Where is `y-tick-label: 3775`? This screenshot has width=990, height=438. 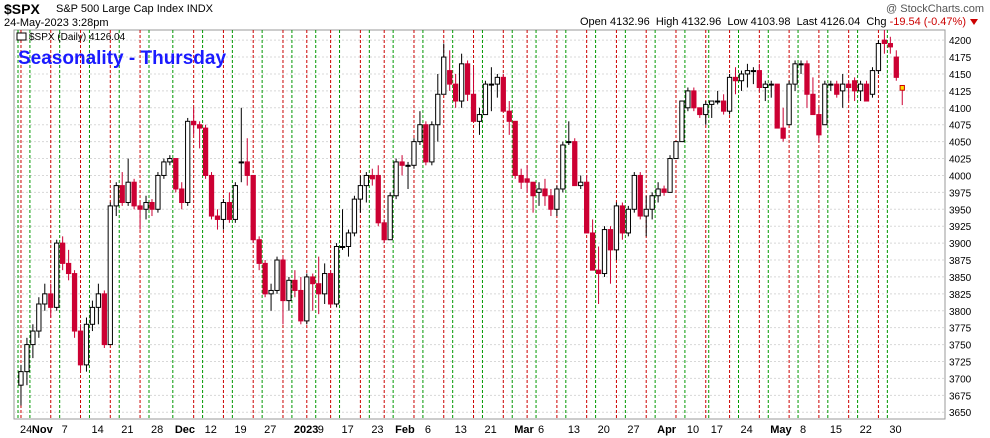 y-tick-label: 3775 is located at coordinates (960, 329).